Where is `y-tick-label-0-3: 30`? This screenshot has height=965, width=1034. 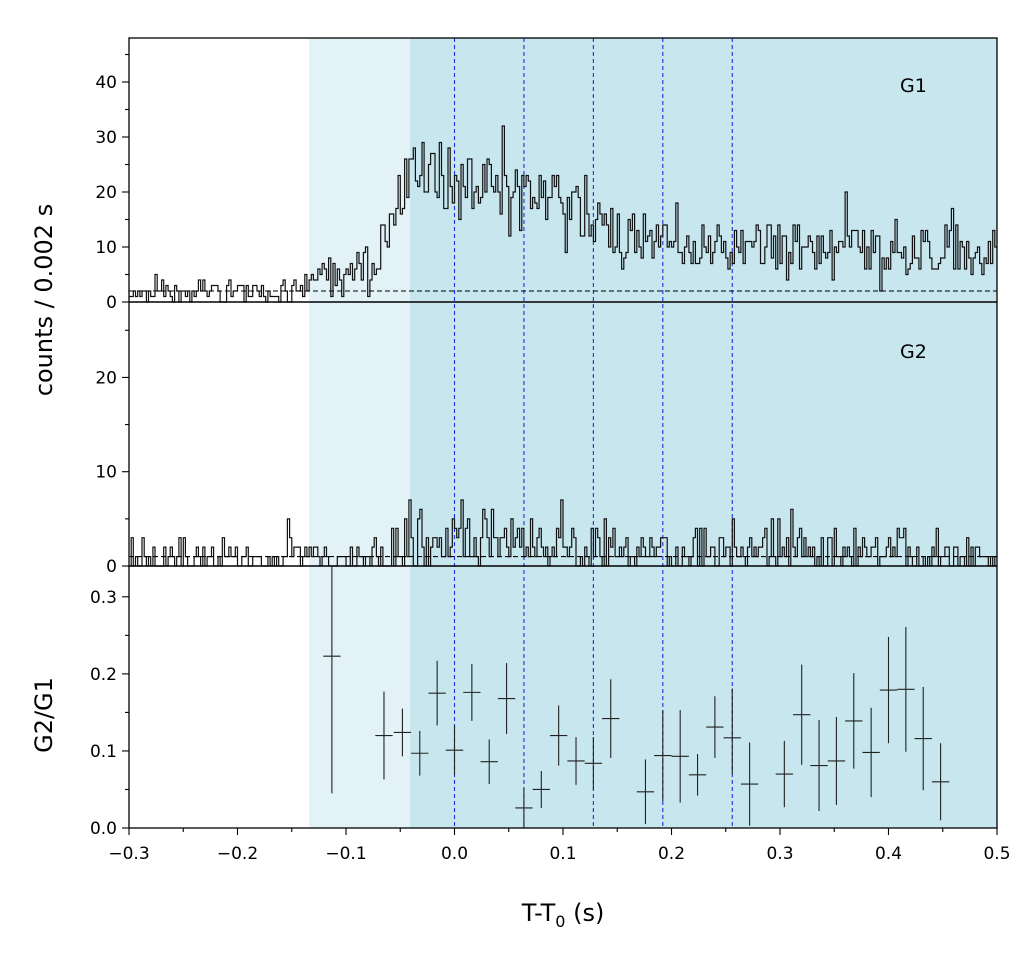
y-tick-label-0-3: 30 is located at coordinates (106, 138).